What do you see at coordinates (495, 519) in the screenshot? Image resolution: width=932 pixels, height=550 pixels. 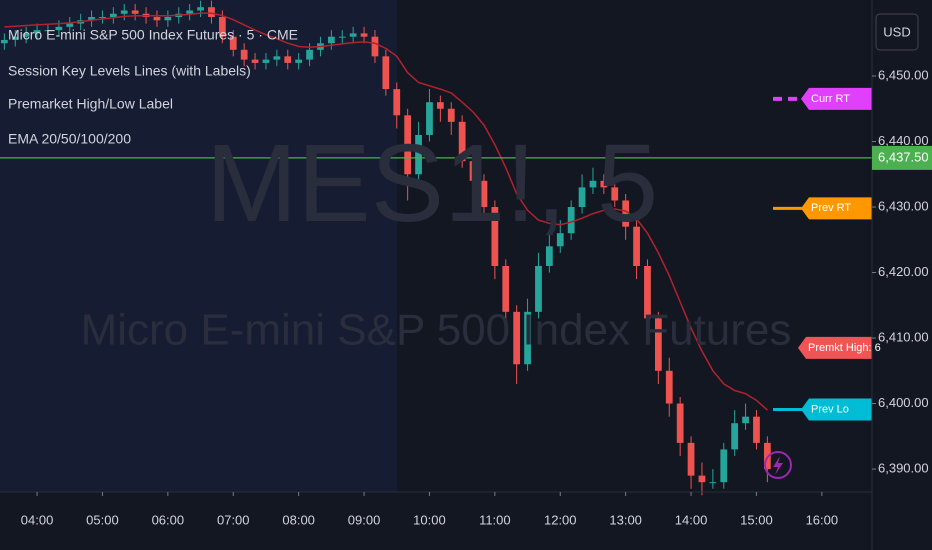 I see `x-tick-label: 11:00` at bounding box center [495, 519].